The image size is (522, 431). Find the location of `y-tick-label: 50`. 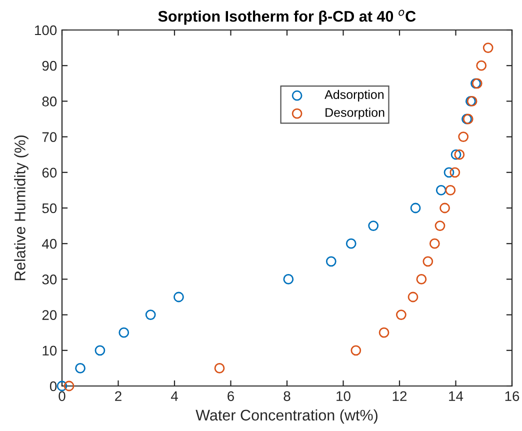

y-tick-label: 50 is located at coordinates (49, 208).